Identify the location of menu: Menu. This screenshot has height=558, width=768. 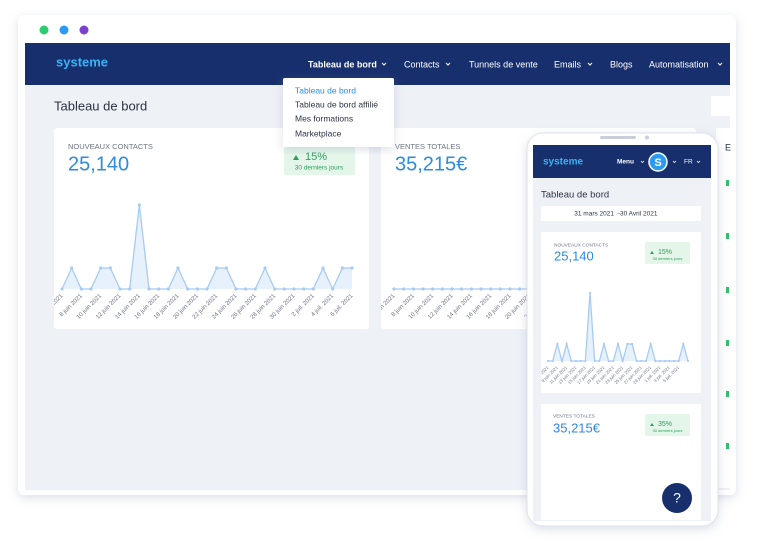
(625, 162).